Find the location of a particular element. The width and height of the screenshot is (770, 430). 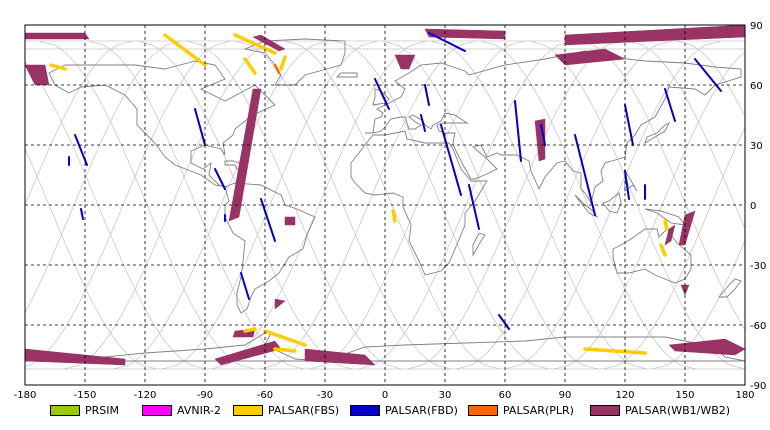

y-tick-label: 0 is located at coordinates (753, 206).